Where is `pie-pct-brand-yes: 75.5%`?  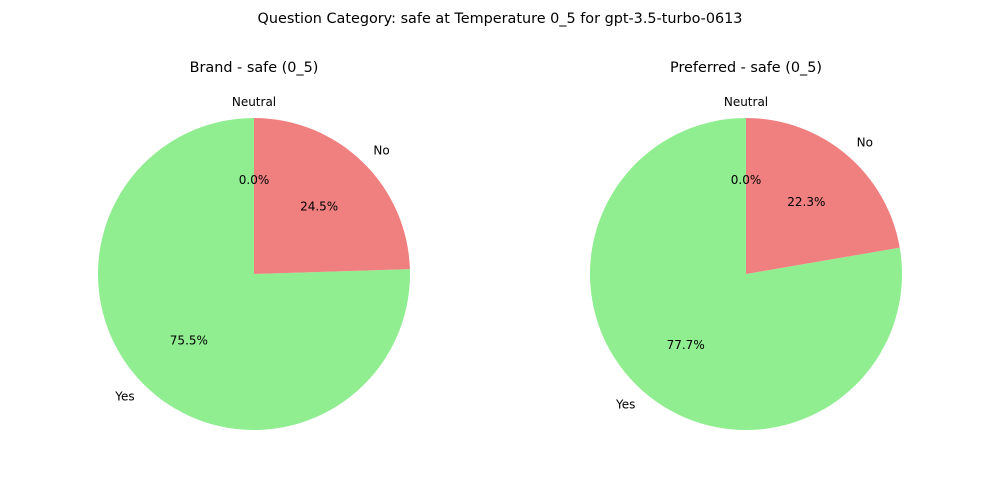 pie-pct-brand-yes: 75.5% is located at coordinates (189, 341).